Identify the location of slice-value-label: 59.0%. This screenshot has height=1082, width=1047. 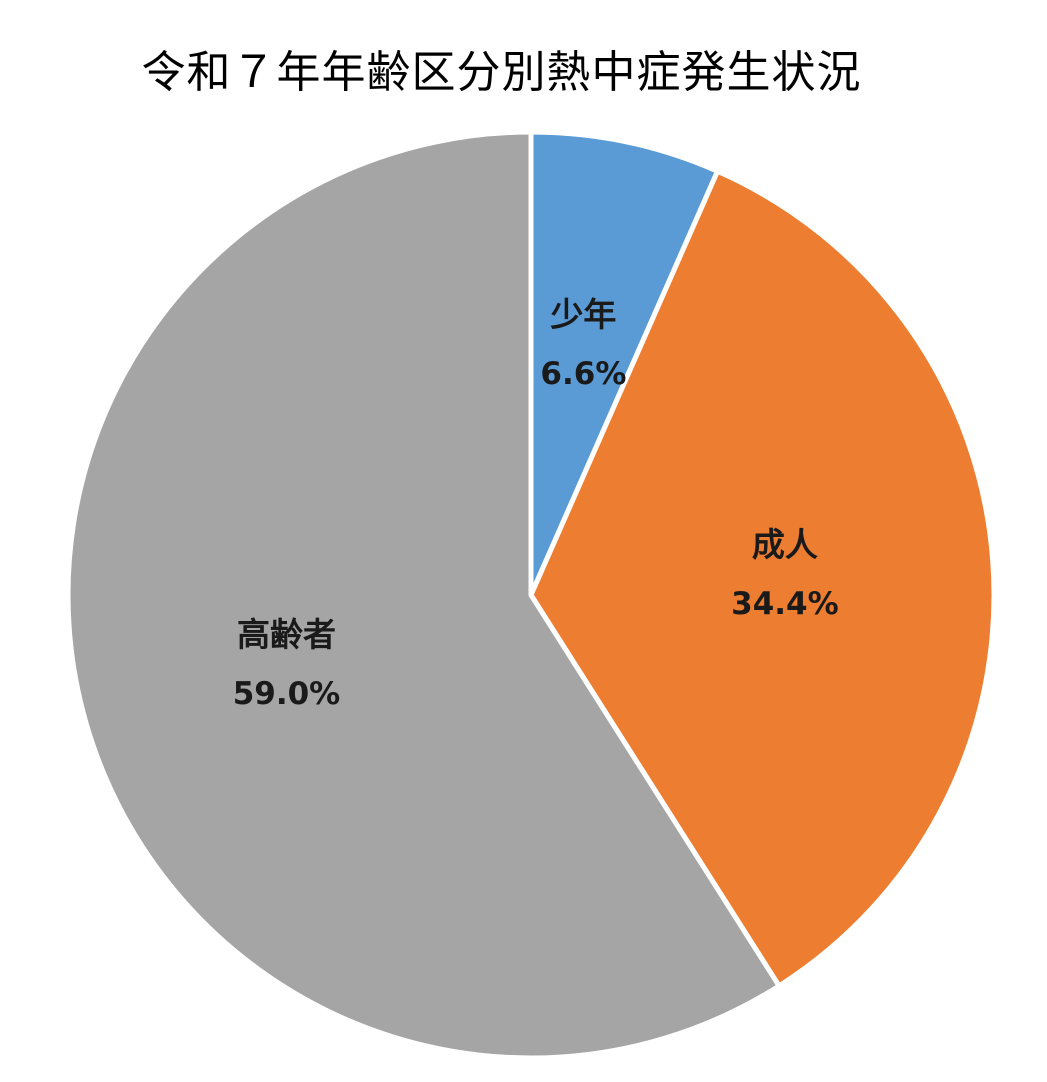
(287, 694).